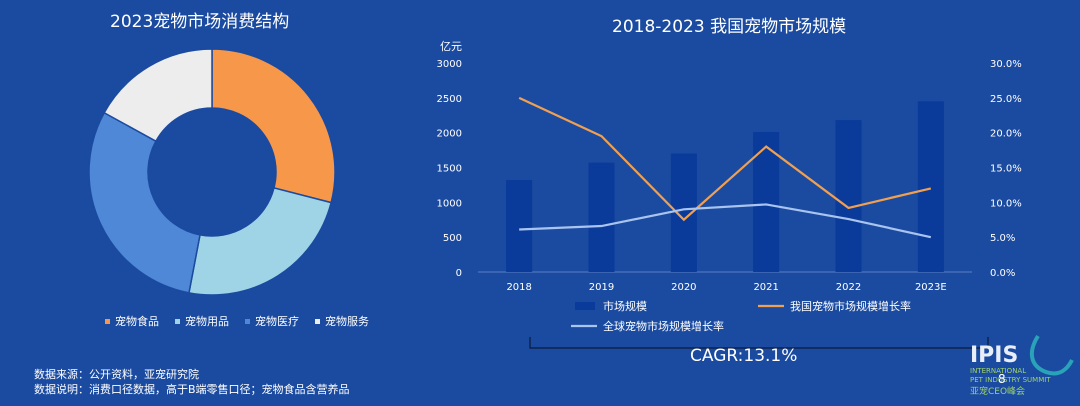 The height and width of the screenshot is (406, 1080). Describe the element at coordinates (1006, 64) in the screenshot. I see `y2-tick-label: 30.0%` at that location.